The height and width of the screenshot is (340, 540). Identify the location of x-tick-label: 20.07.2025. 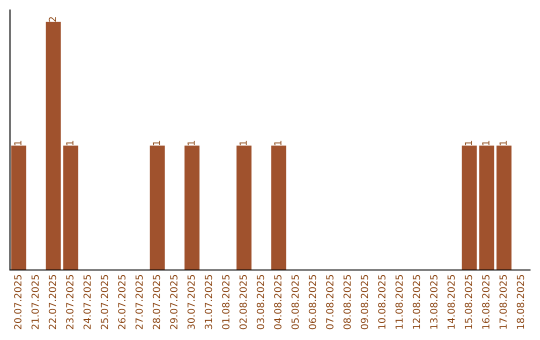
(18, 302).